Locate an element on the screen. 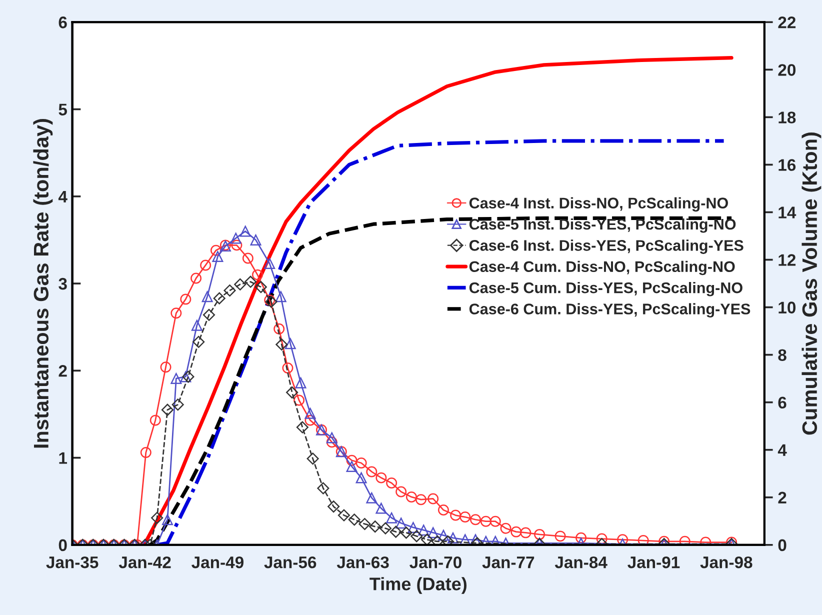 The width and height of the screenshot is (822, 615). y-tick-label: 2 is located at coordinates (62, 371).